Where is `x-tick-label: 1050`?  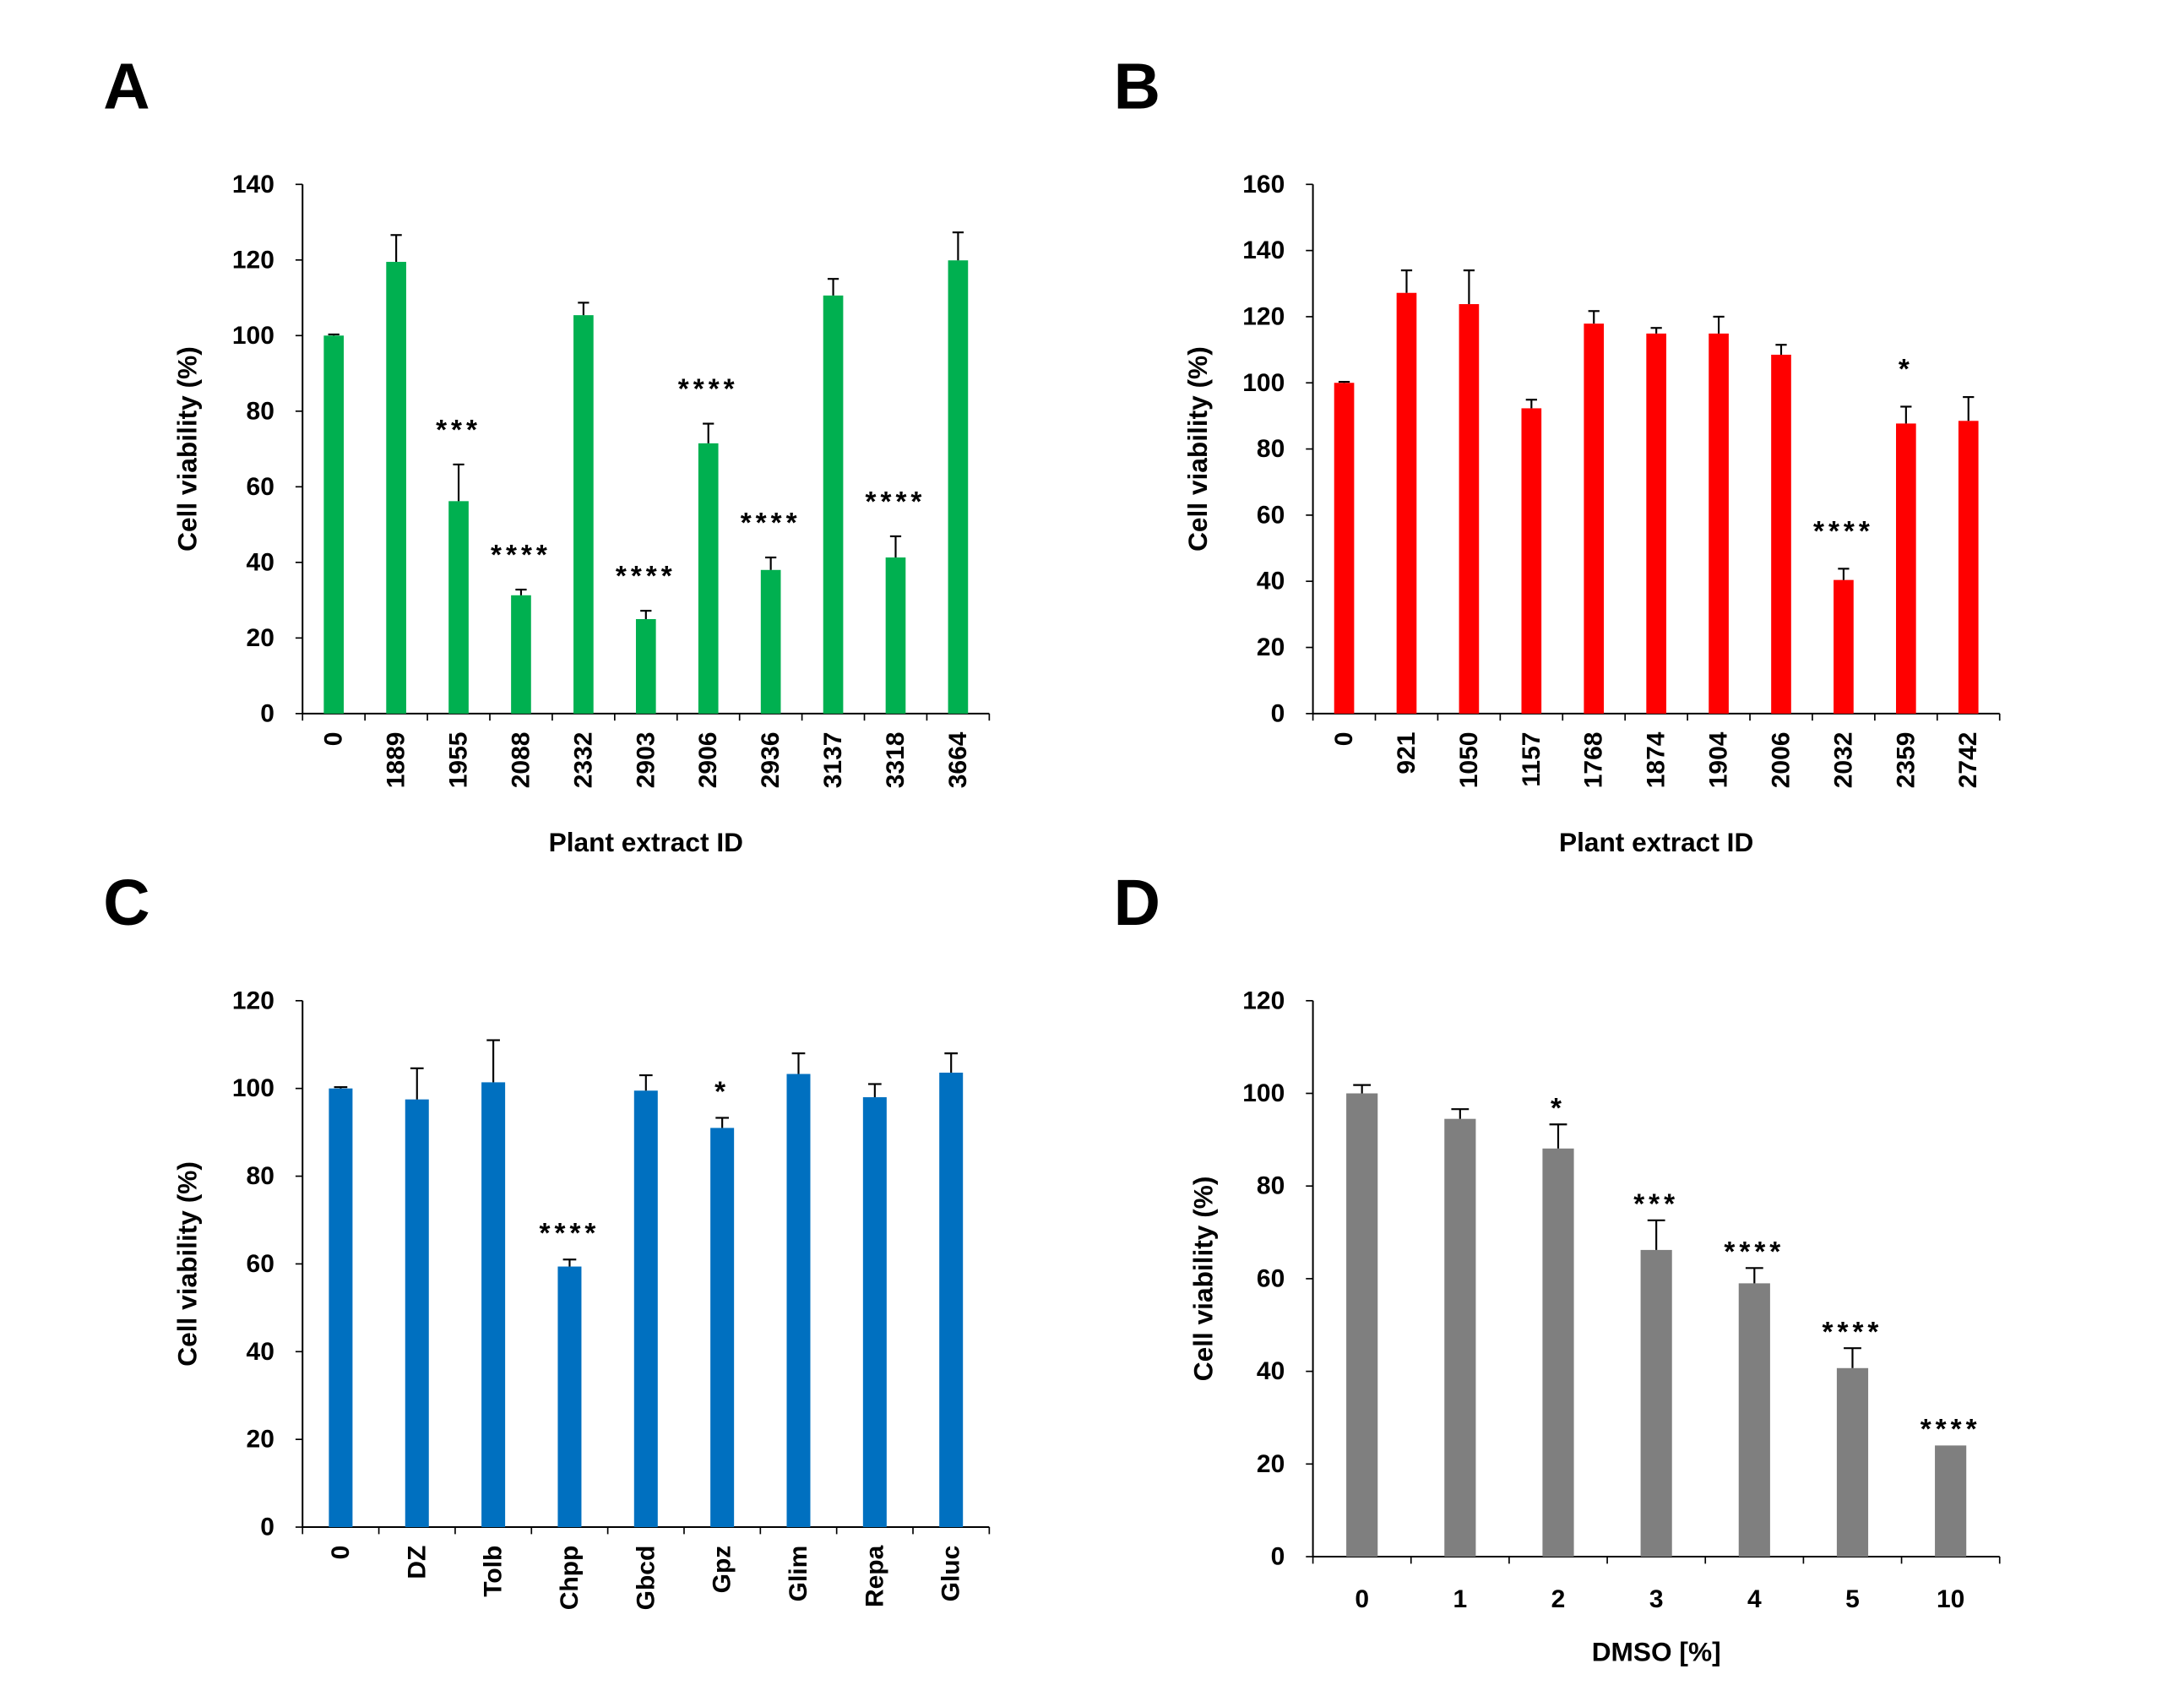 x-tick-label: 1050 is located at coordinates (1469, 760).